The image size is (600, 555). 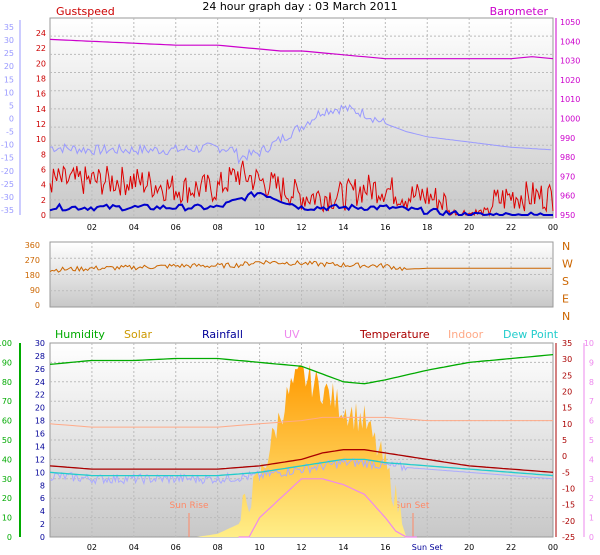 What do you see at coordinates (43, 154) in the screenshot?
I see `speed-tick-label: 8` at bounding box center [43, 154].